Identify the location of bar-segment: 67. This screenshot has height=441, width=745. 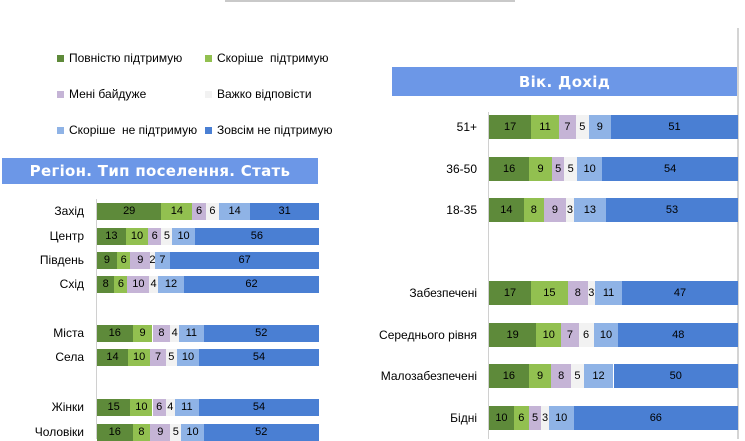
(244, 260).